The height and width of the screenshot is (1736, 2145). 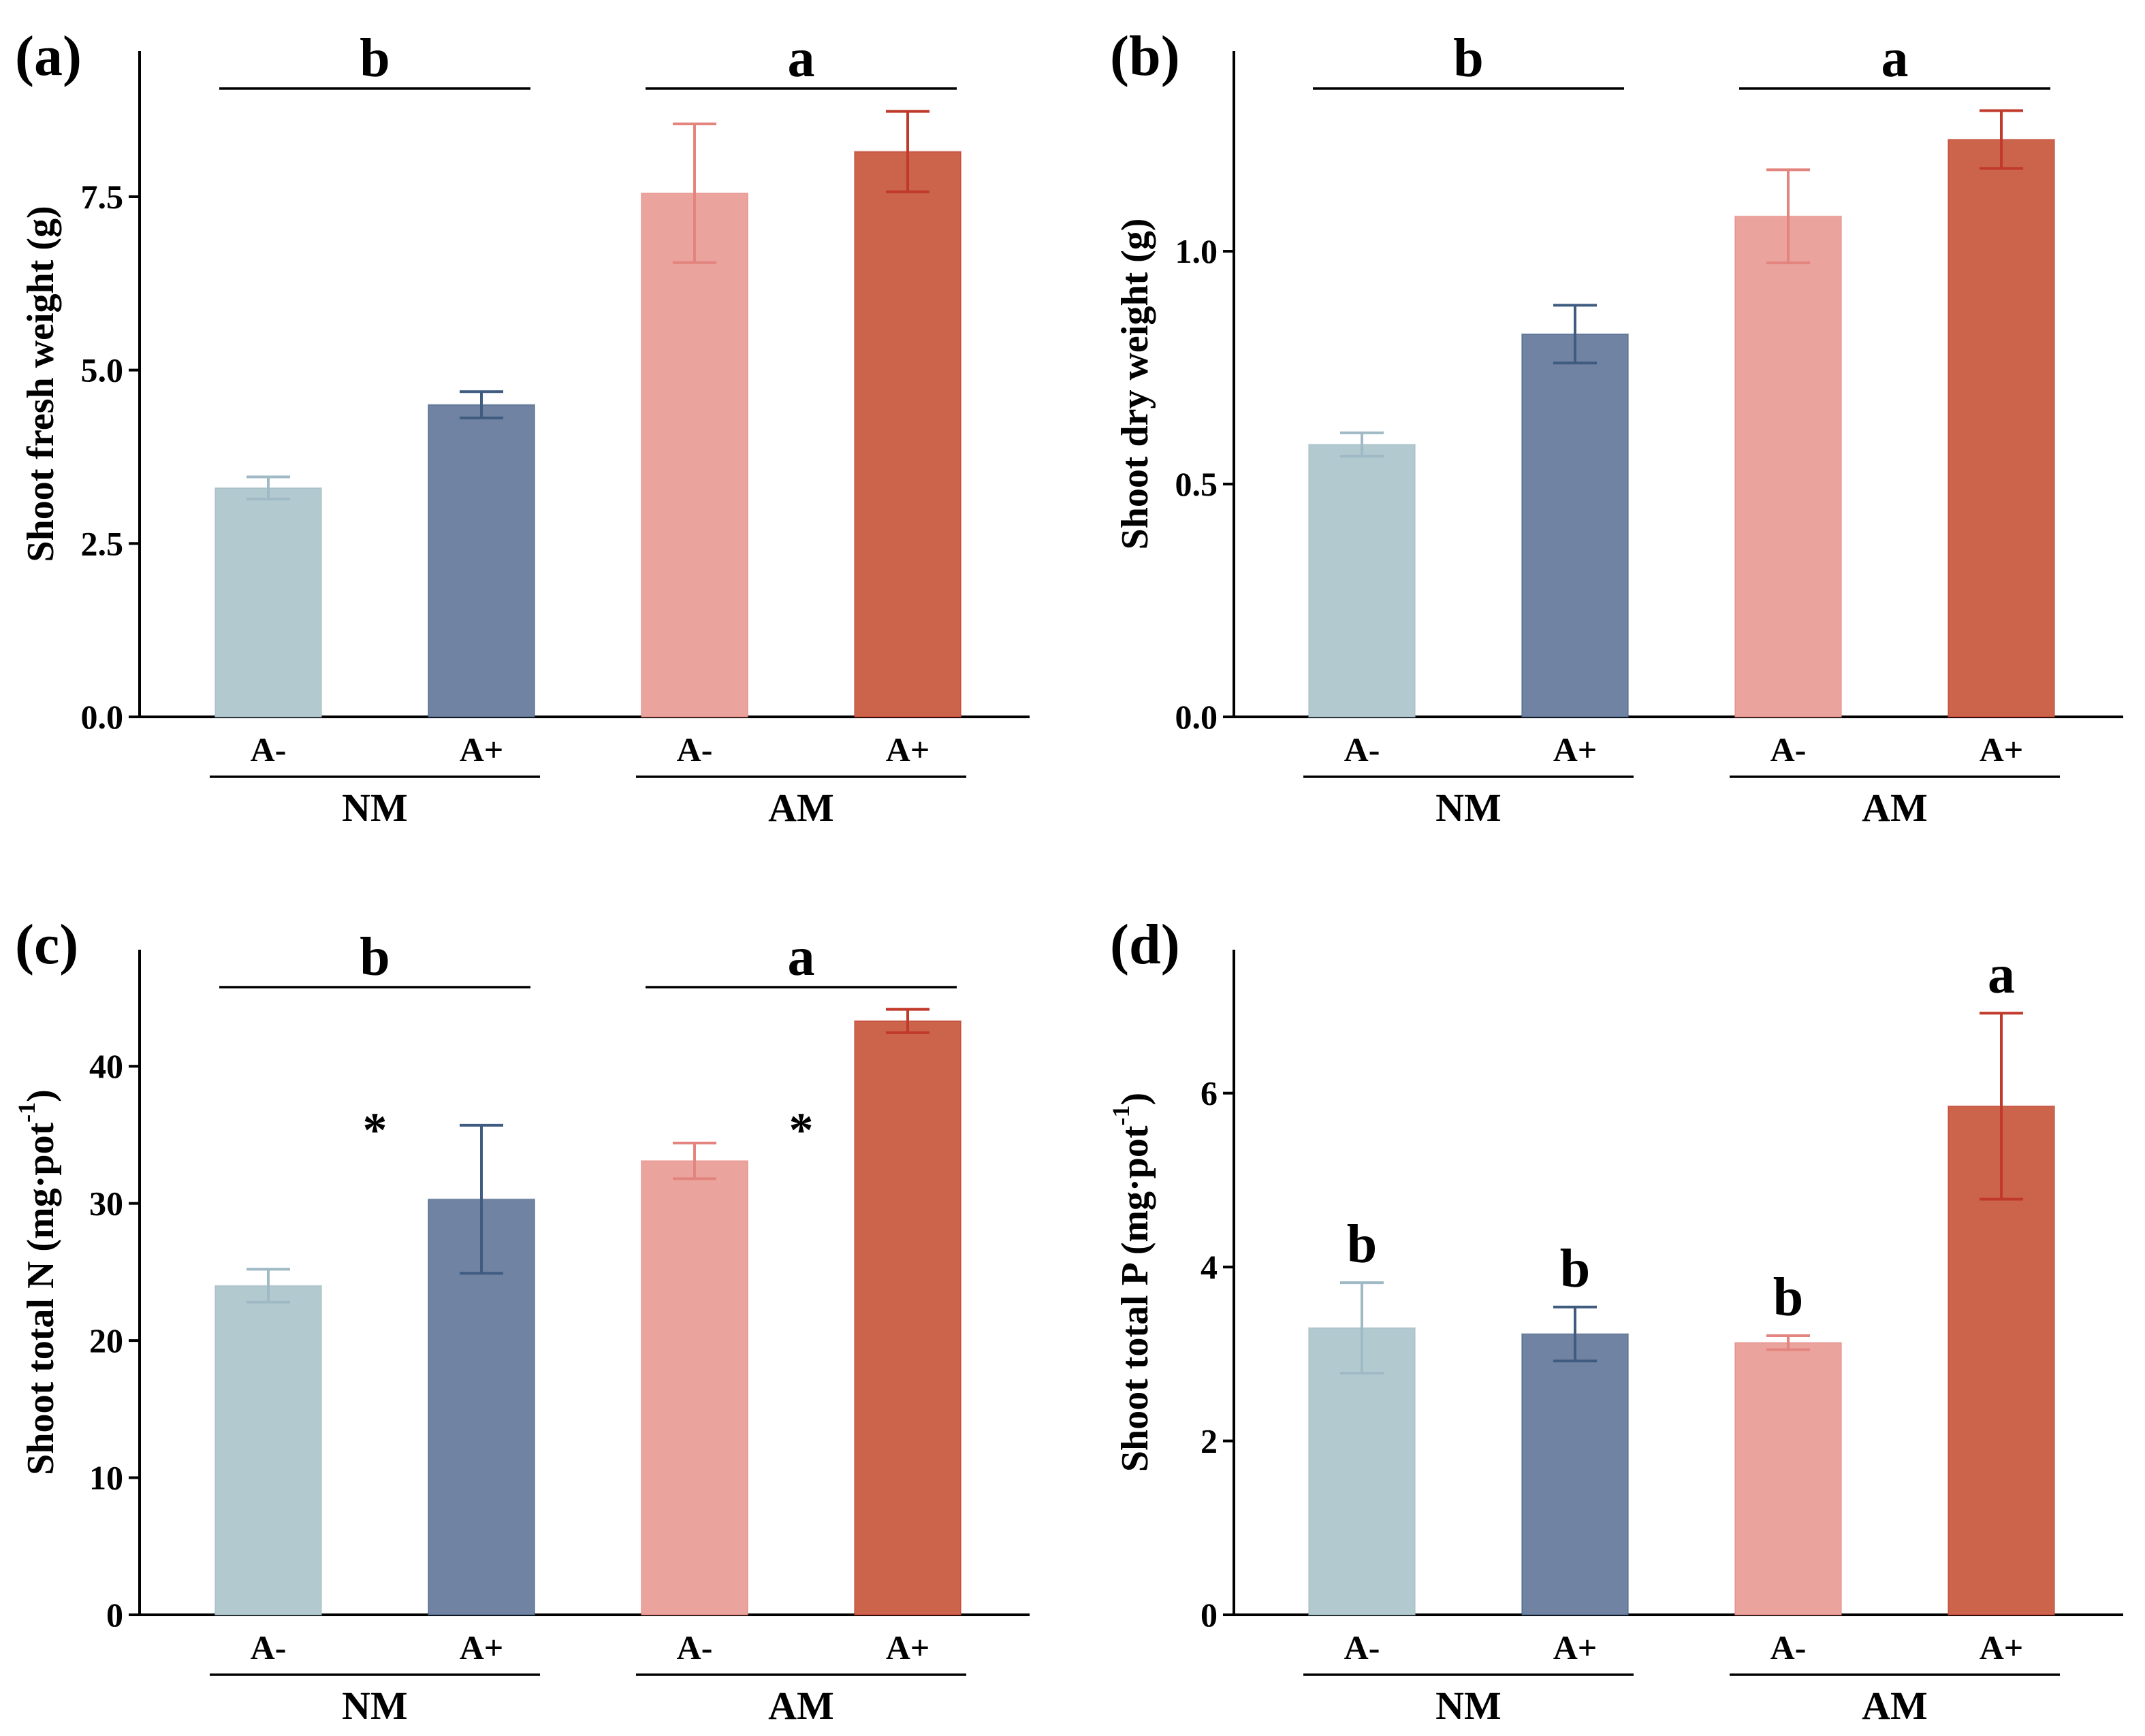 I want to click on y-tick-label: 6, so click(x=1210, y=1093).